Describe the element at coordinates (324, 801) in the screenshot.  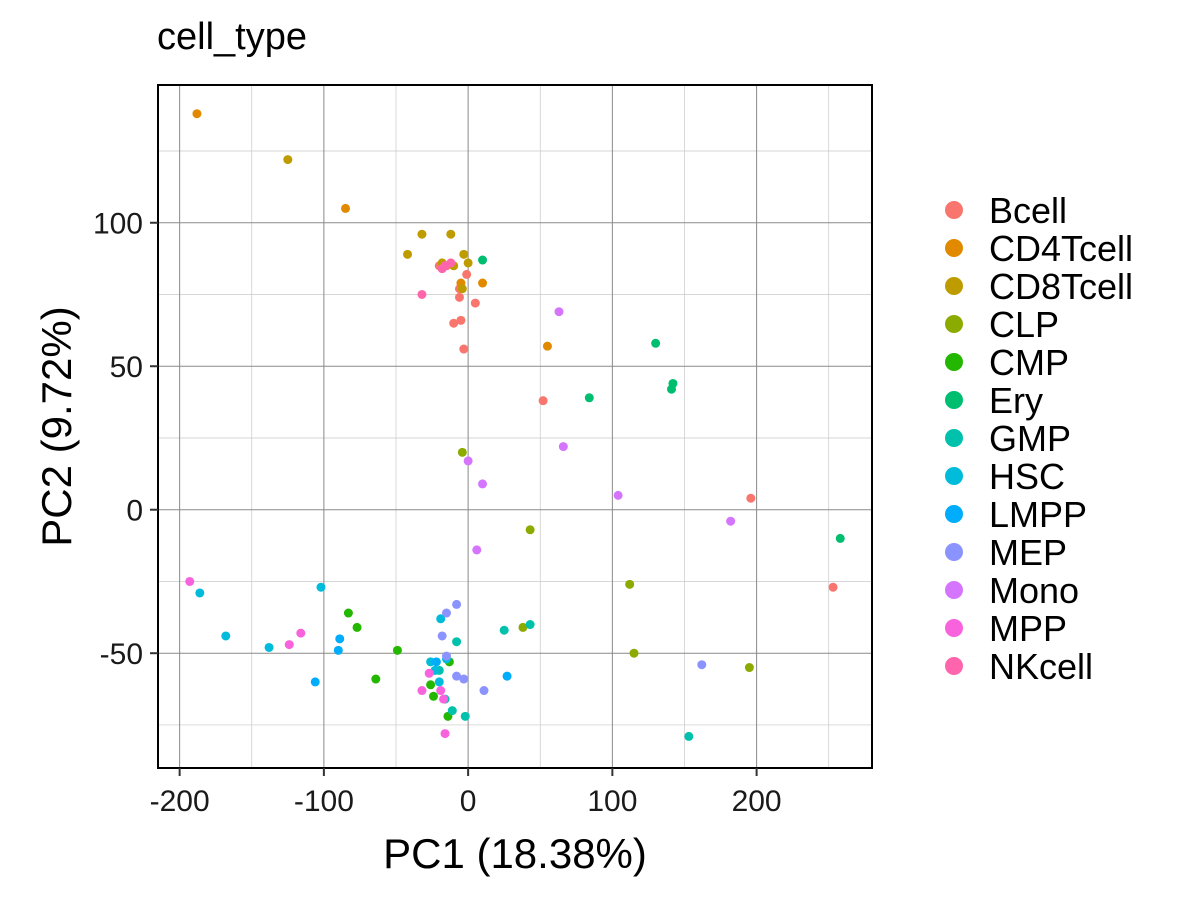
I see `x-tick-label: -100` at that location.